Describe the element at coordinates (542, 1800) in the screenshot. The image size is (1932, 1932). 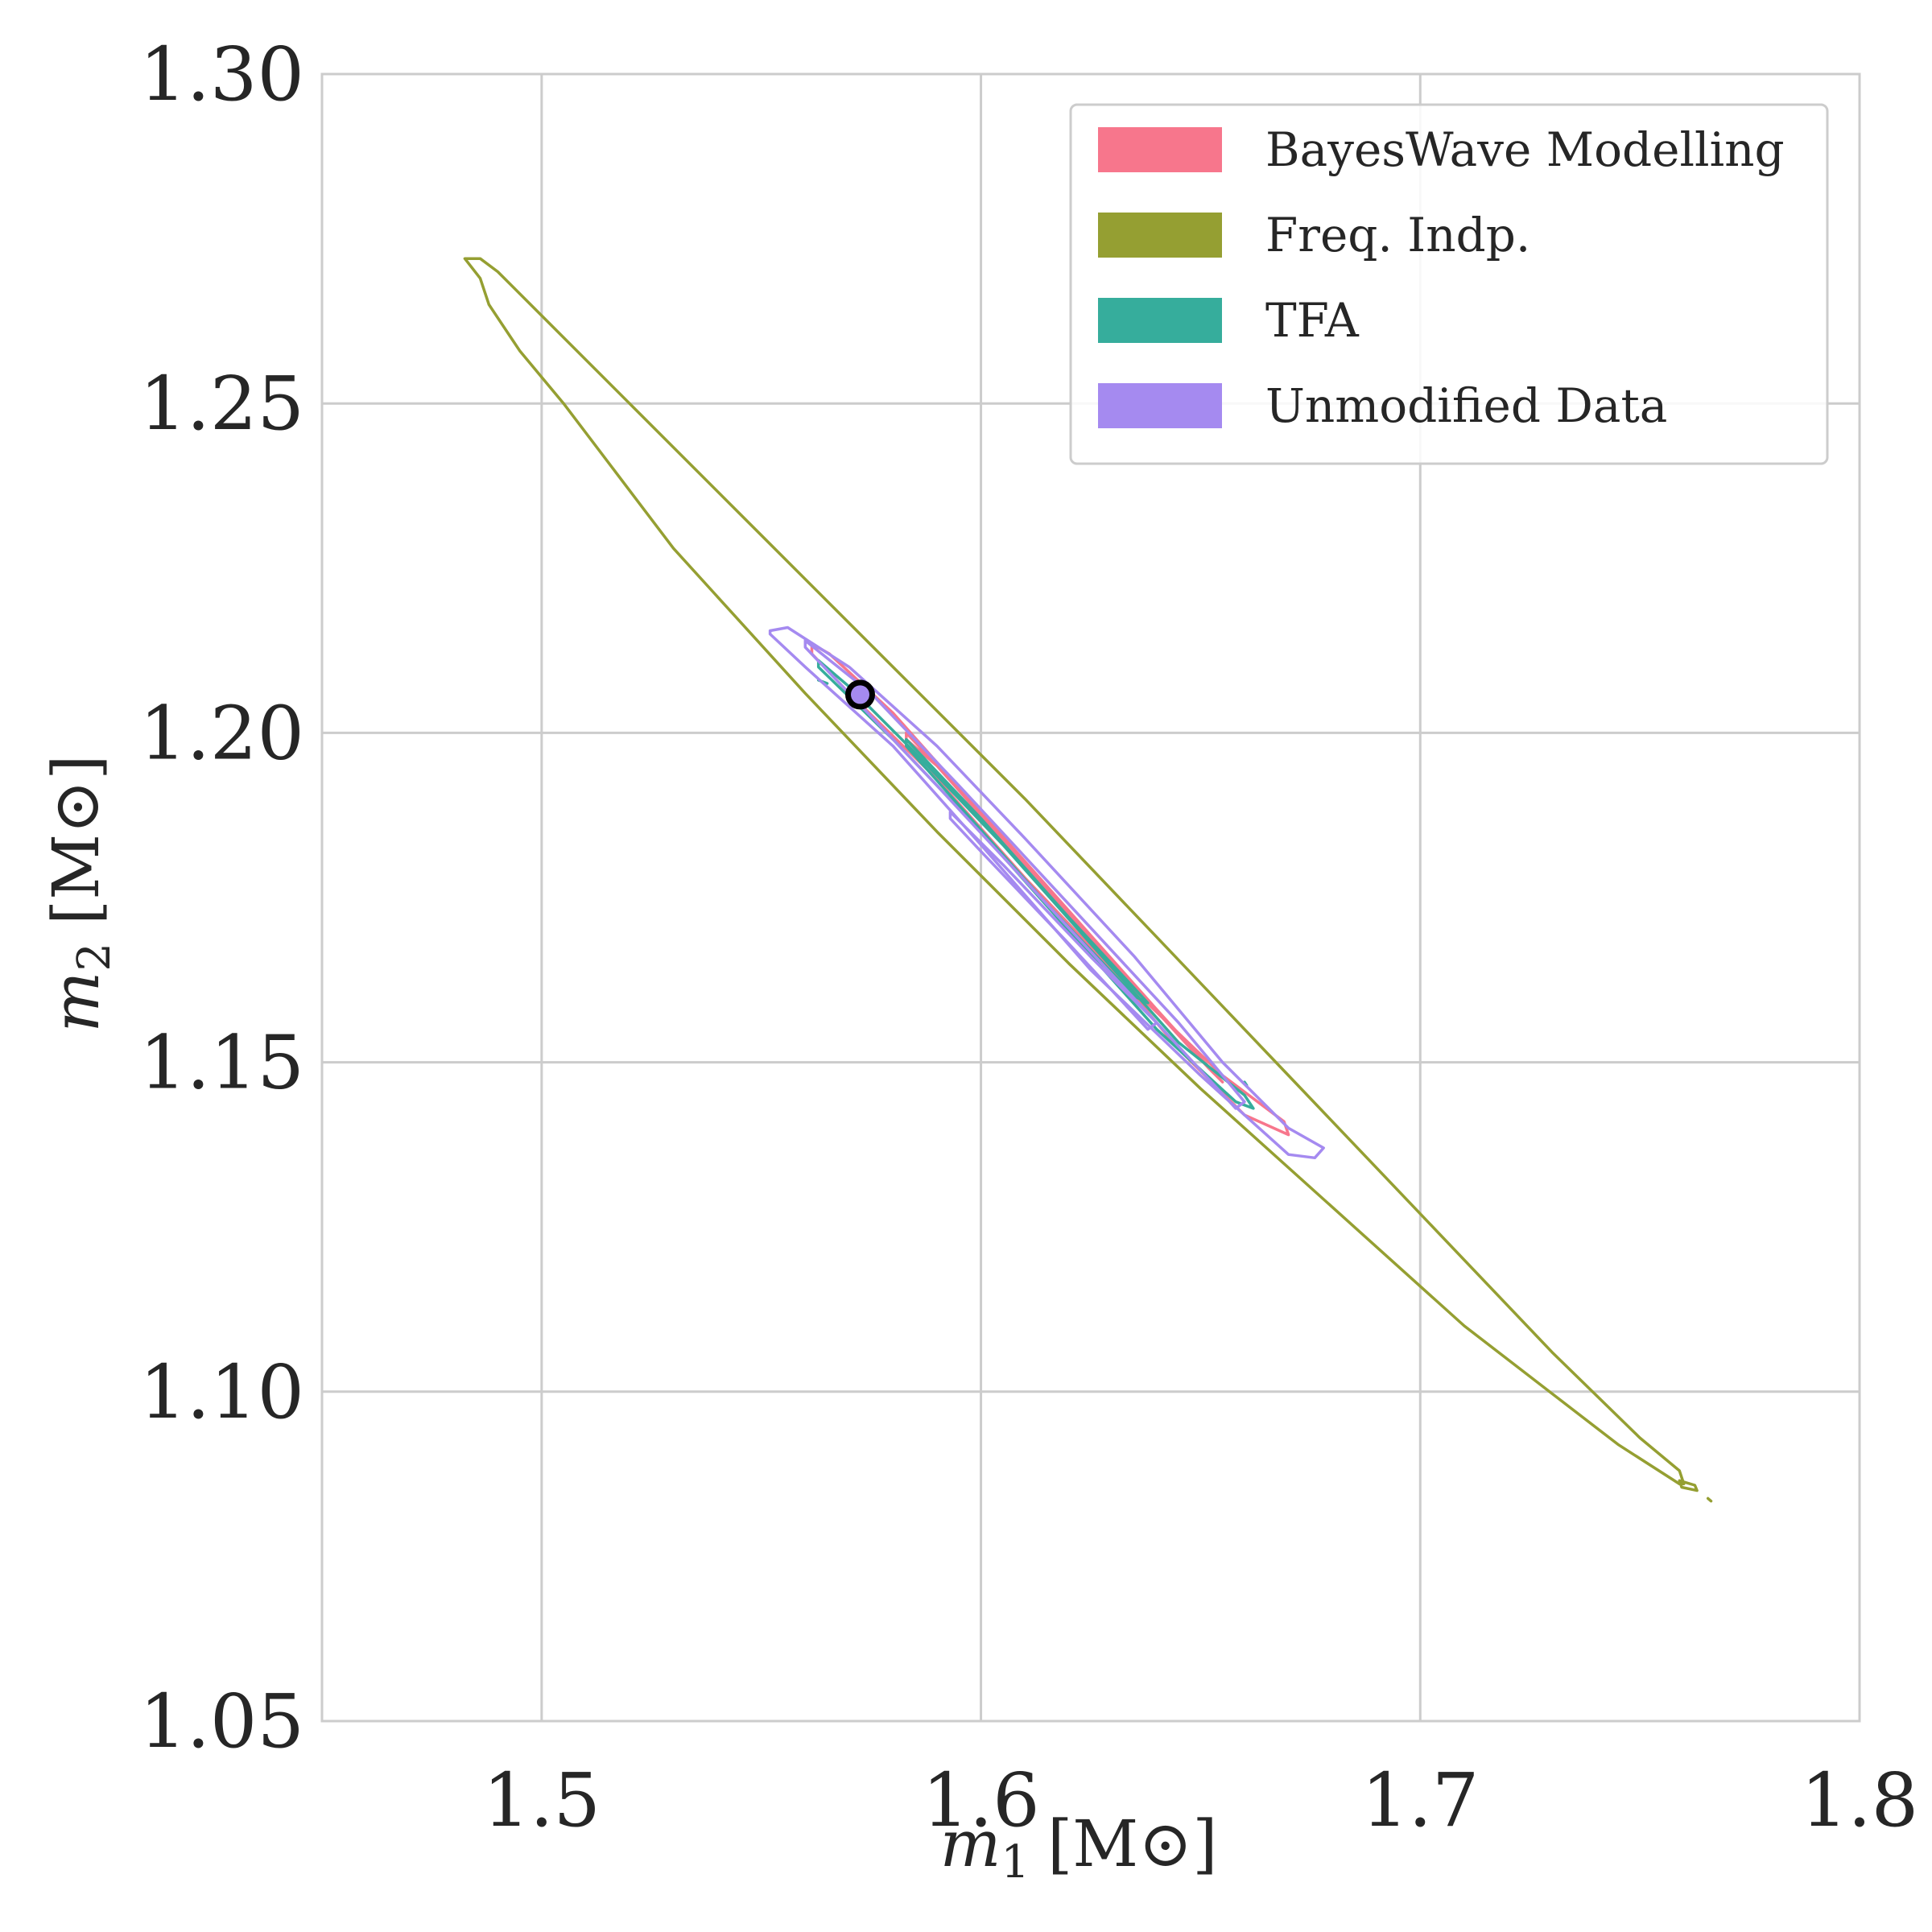
I see `x-tick-label: 1.5` at that location.